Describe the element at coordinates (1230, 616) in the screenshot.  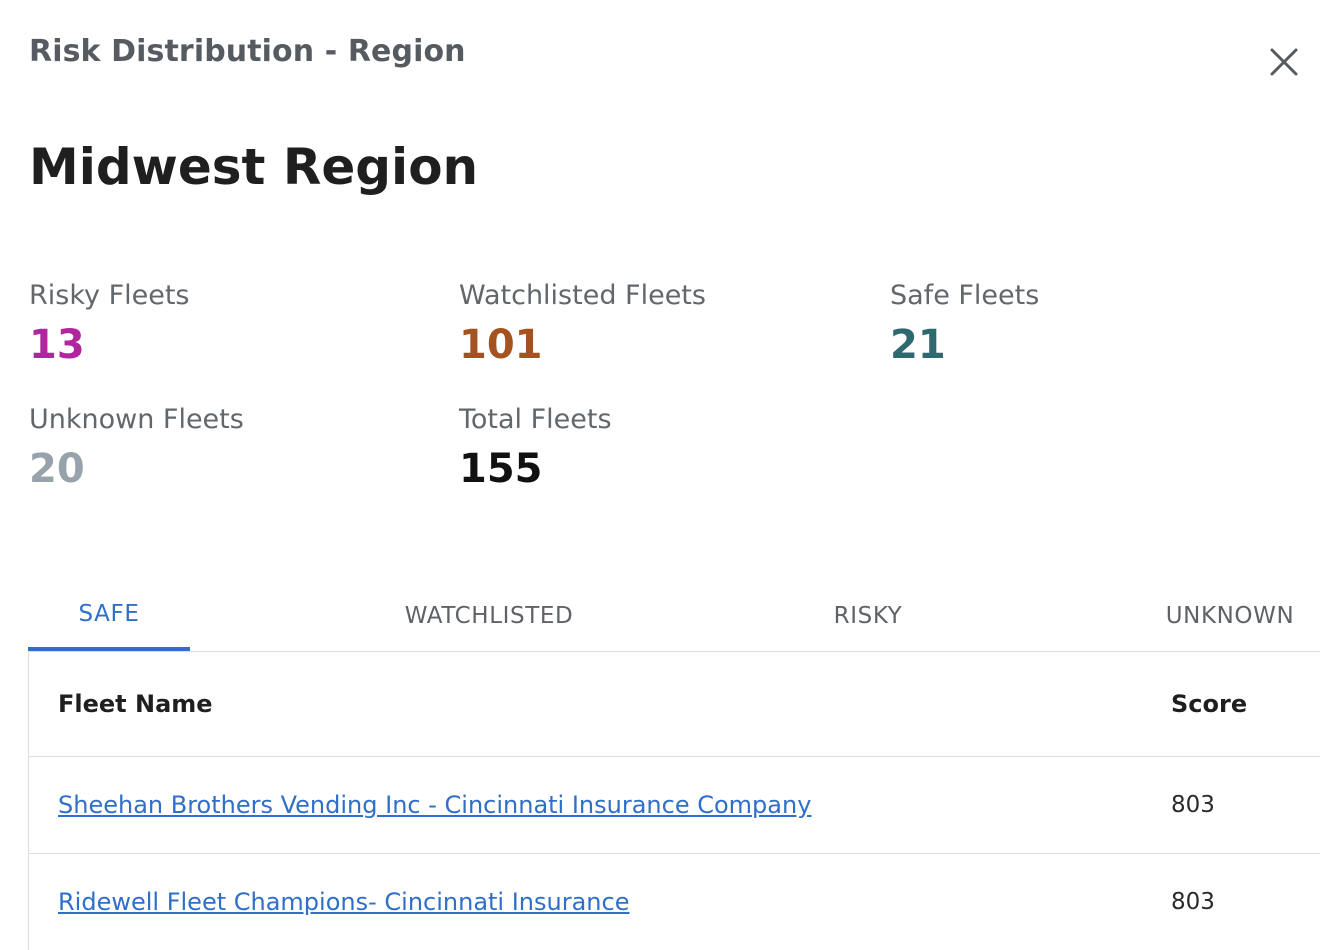
I see `tab-unknown: UNKNOWN` at that location.